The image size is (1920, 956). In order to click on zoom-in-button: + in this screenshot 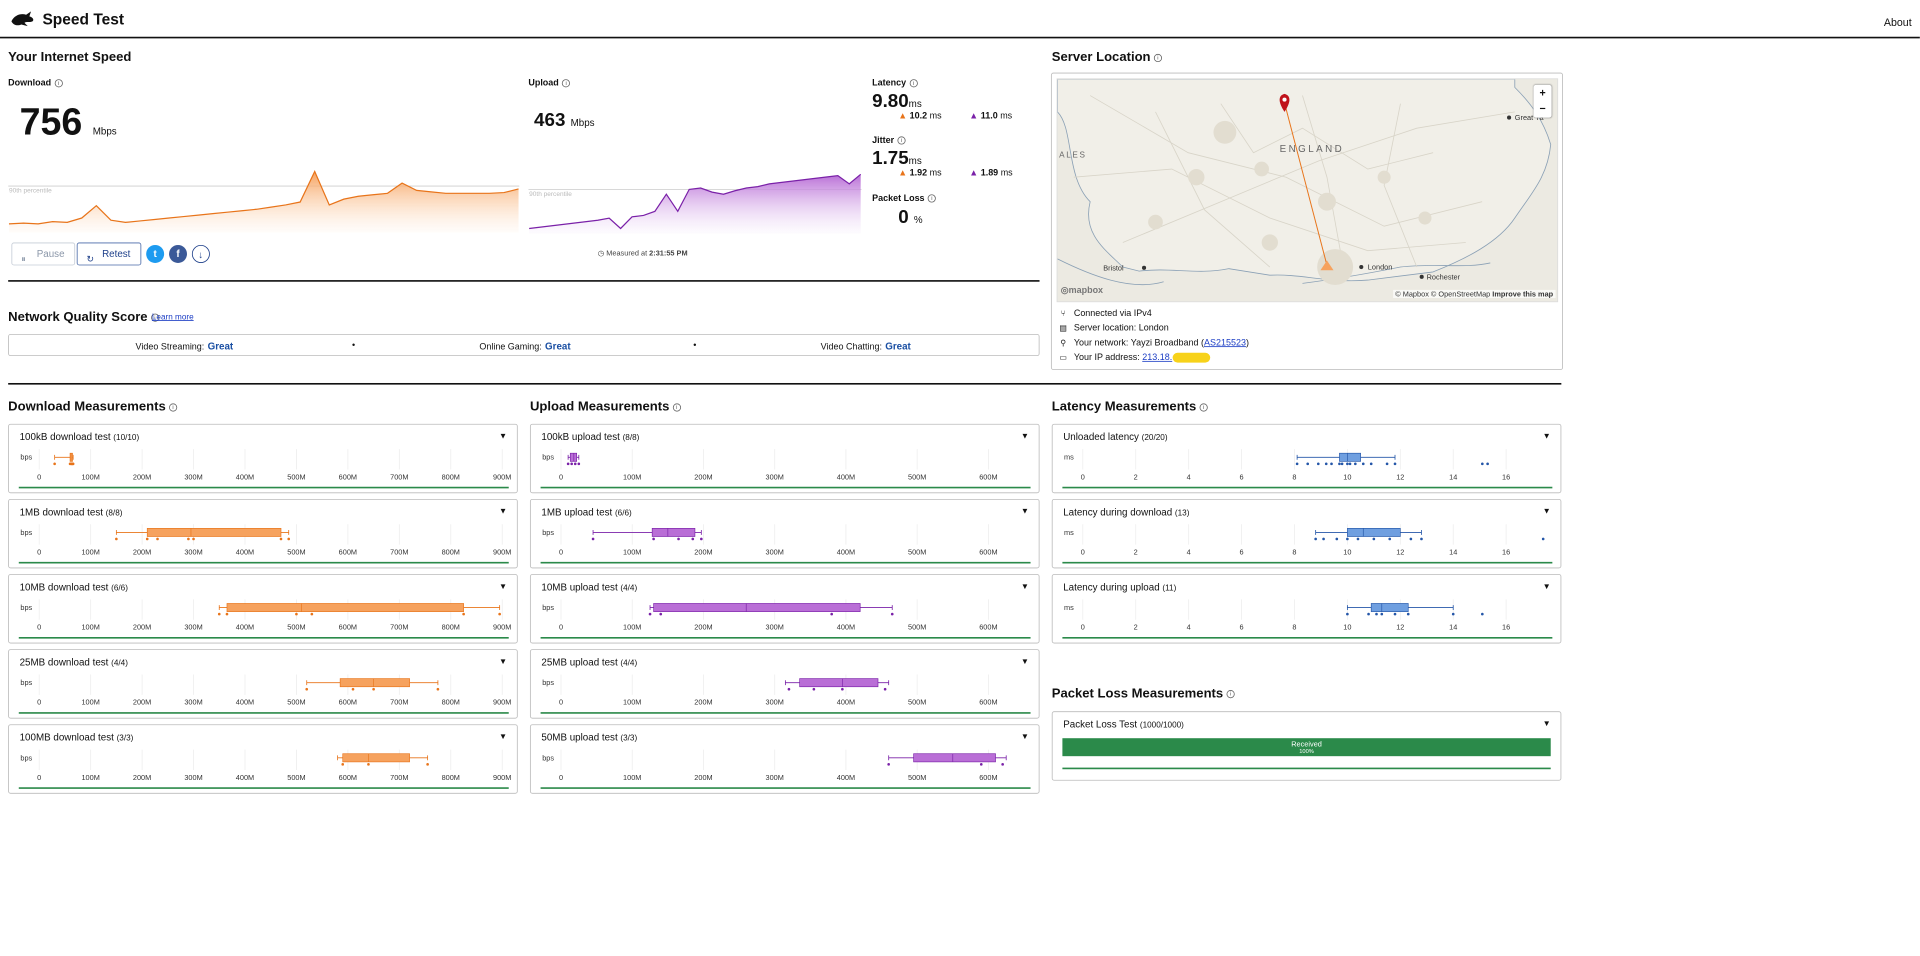, I will do `click(1542, 92)`.